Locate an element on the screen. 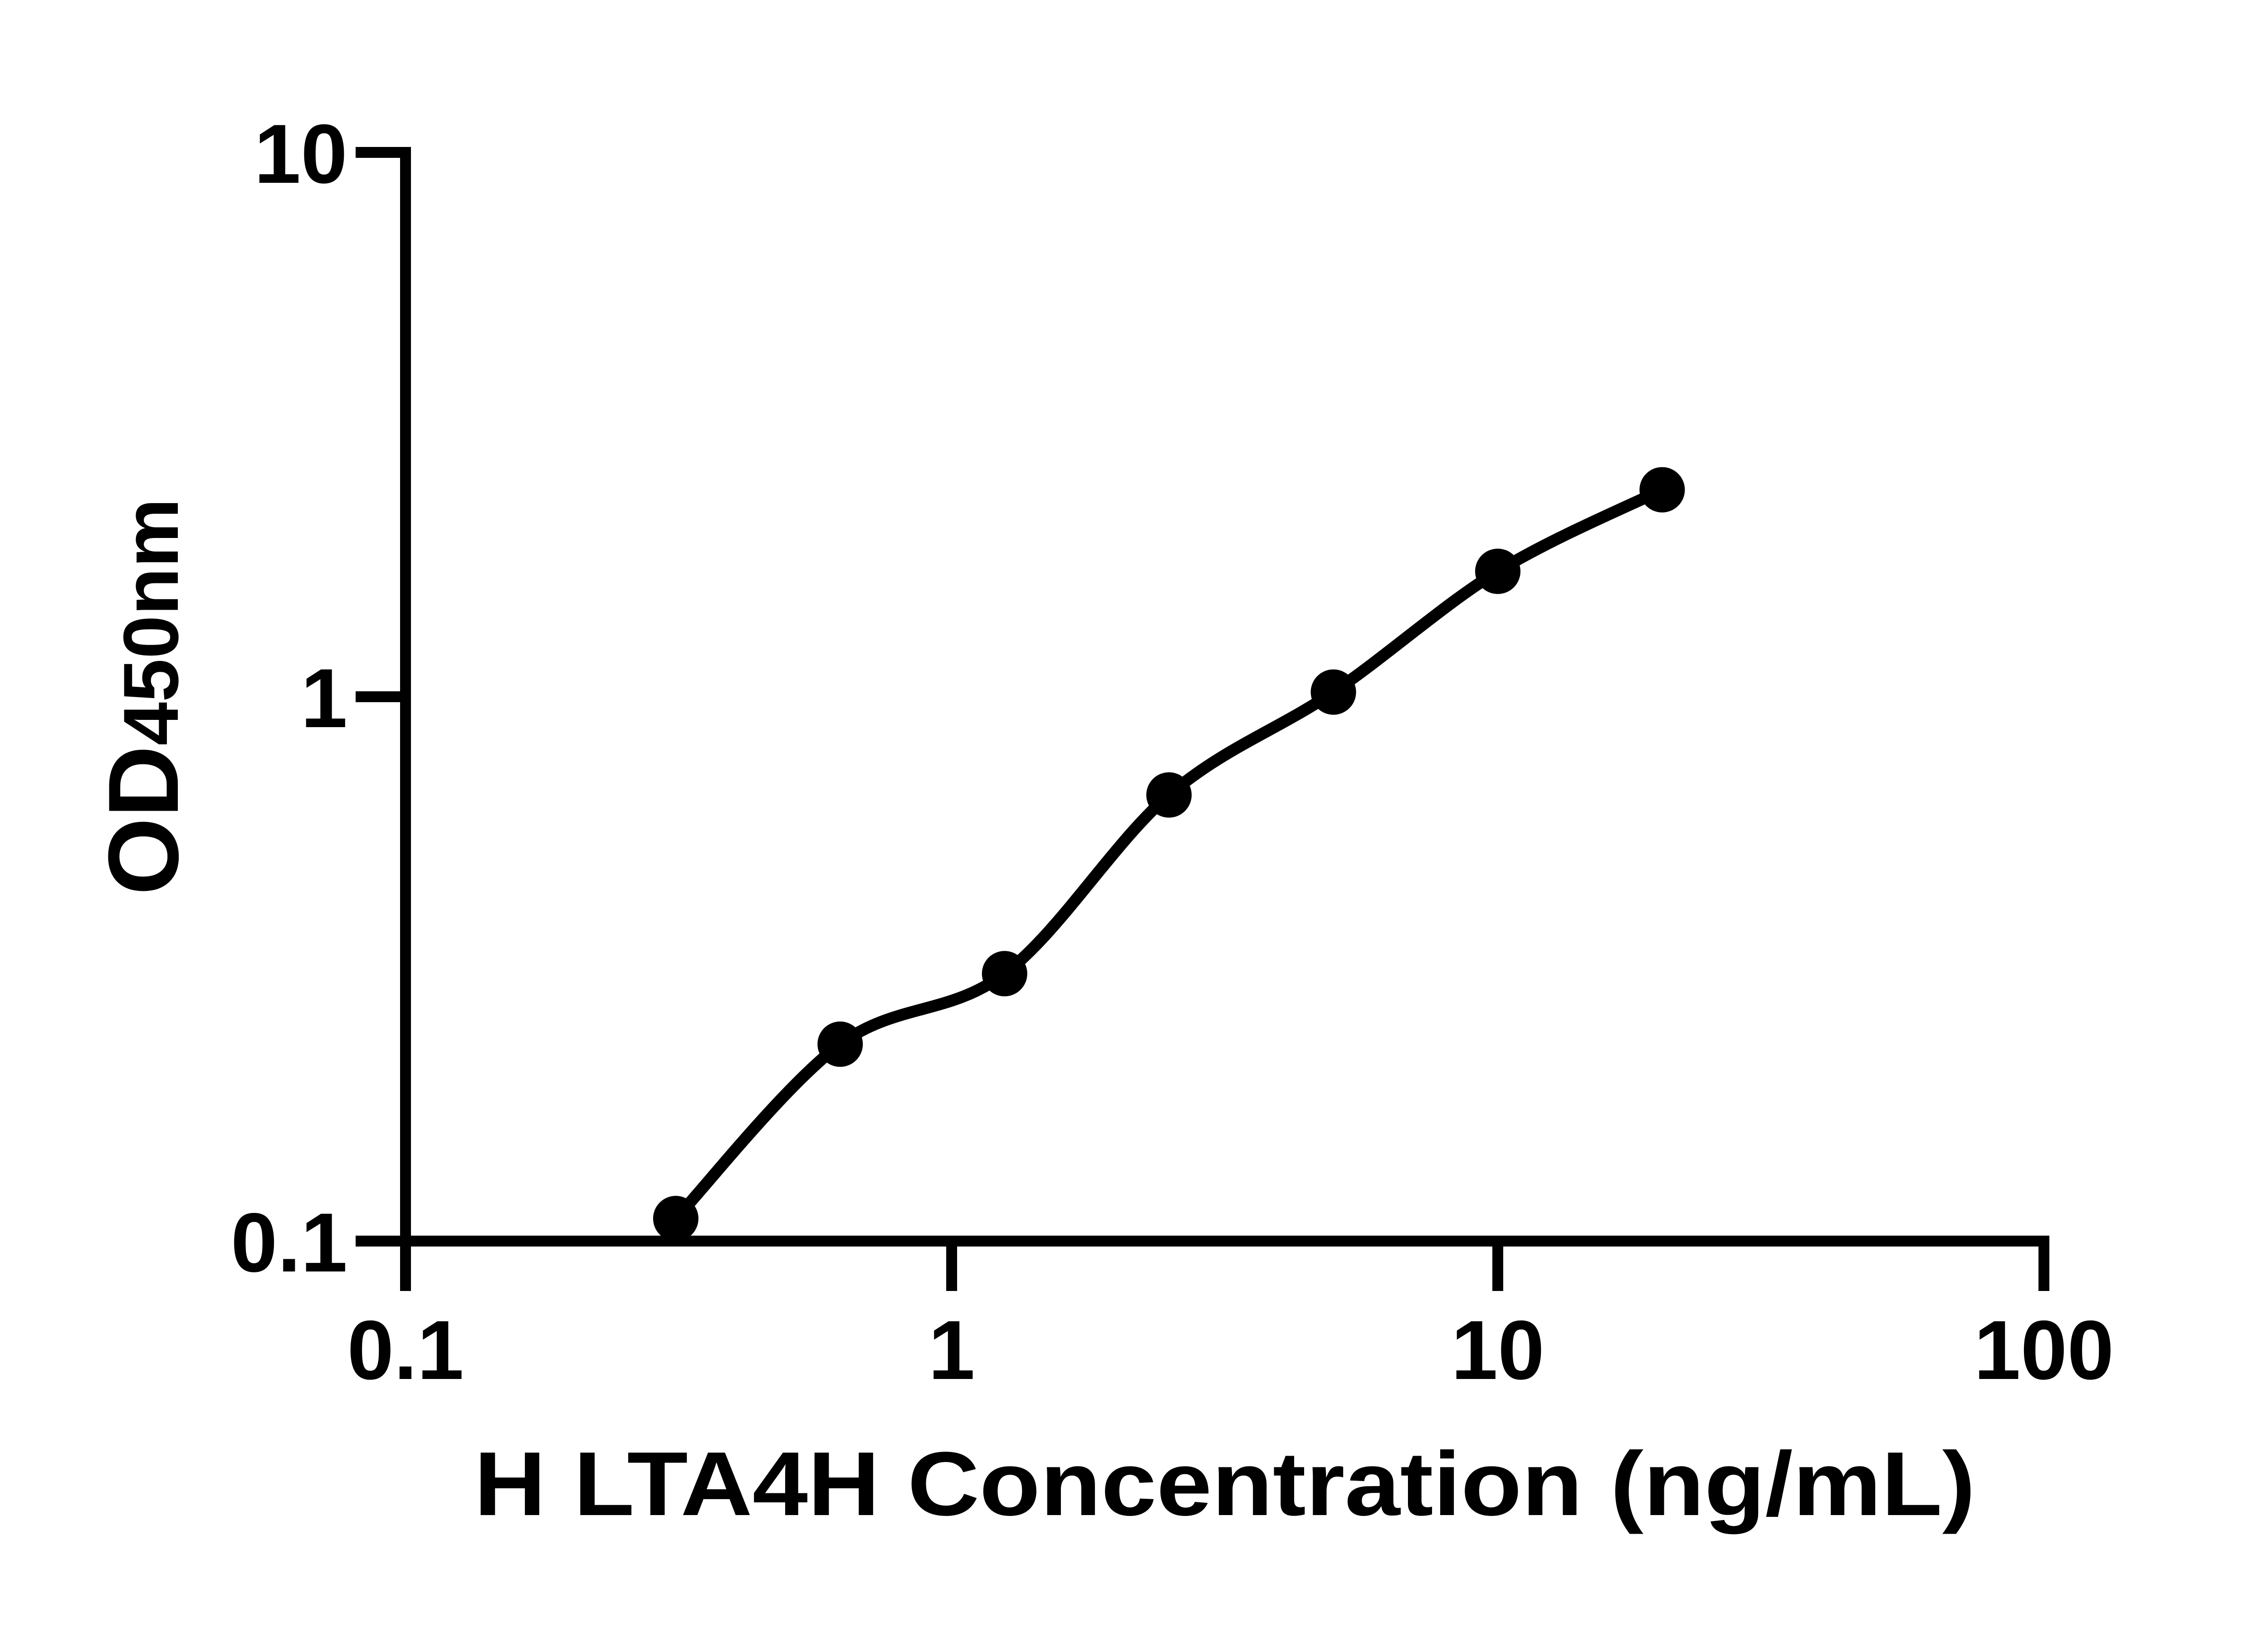  x-tick-label: 10 is located at coordinates (1498, 1350).